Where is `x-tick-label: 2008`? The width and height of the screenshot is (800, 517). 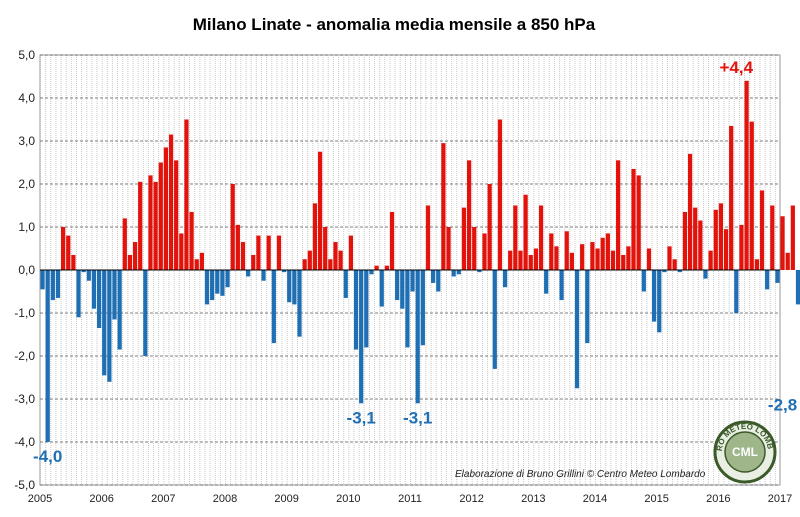 x-tick-label: 2008 is located at coordinates (225, 499).